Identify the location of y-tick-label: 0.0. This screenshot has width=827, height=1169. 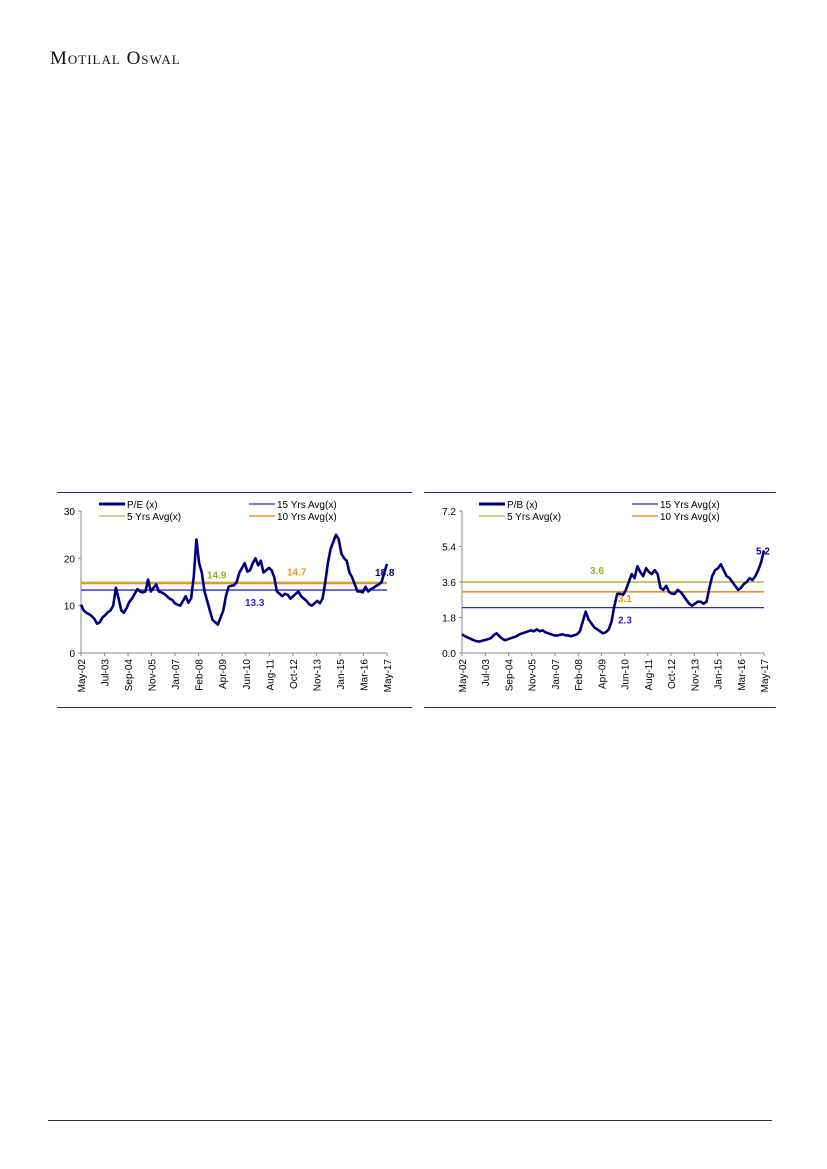
(449, 654).